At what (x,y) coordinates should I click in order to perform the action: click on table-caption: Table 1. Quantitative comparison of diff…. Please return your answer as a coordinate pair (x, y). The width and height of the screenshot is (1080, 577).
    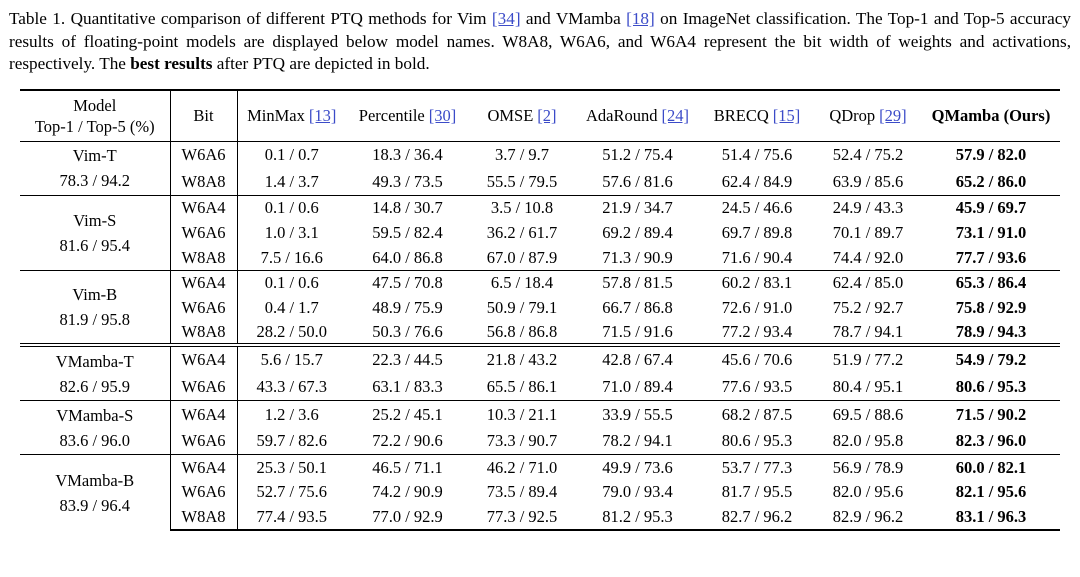
    Looking at the image, I should click on (540, 42).